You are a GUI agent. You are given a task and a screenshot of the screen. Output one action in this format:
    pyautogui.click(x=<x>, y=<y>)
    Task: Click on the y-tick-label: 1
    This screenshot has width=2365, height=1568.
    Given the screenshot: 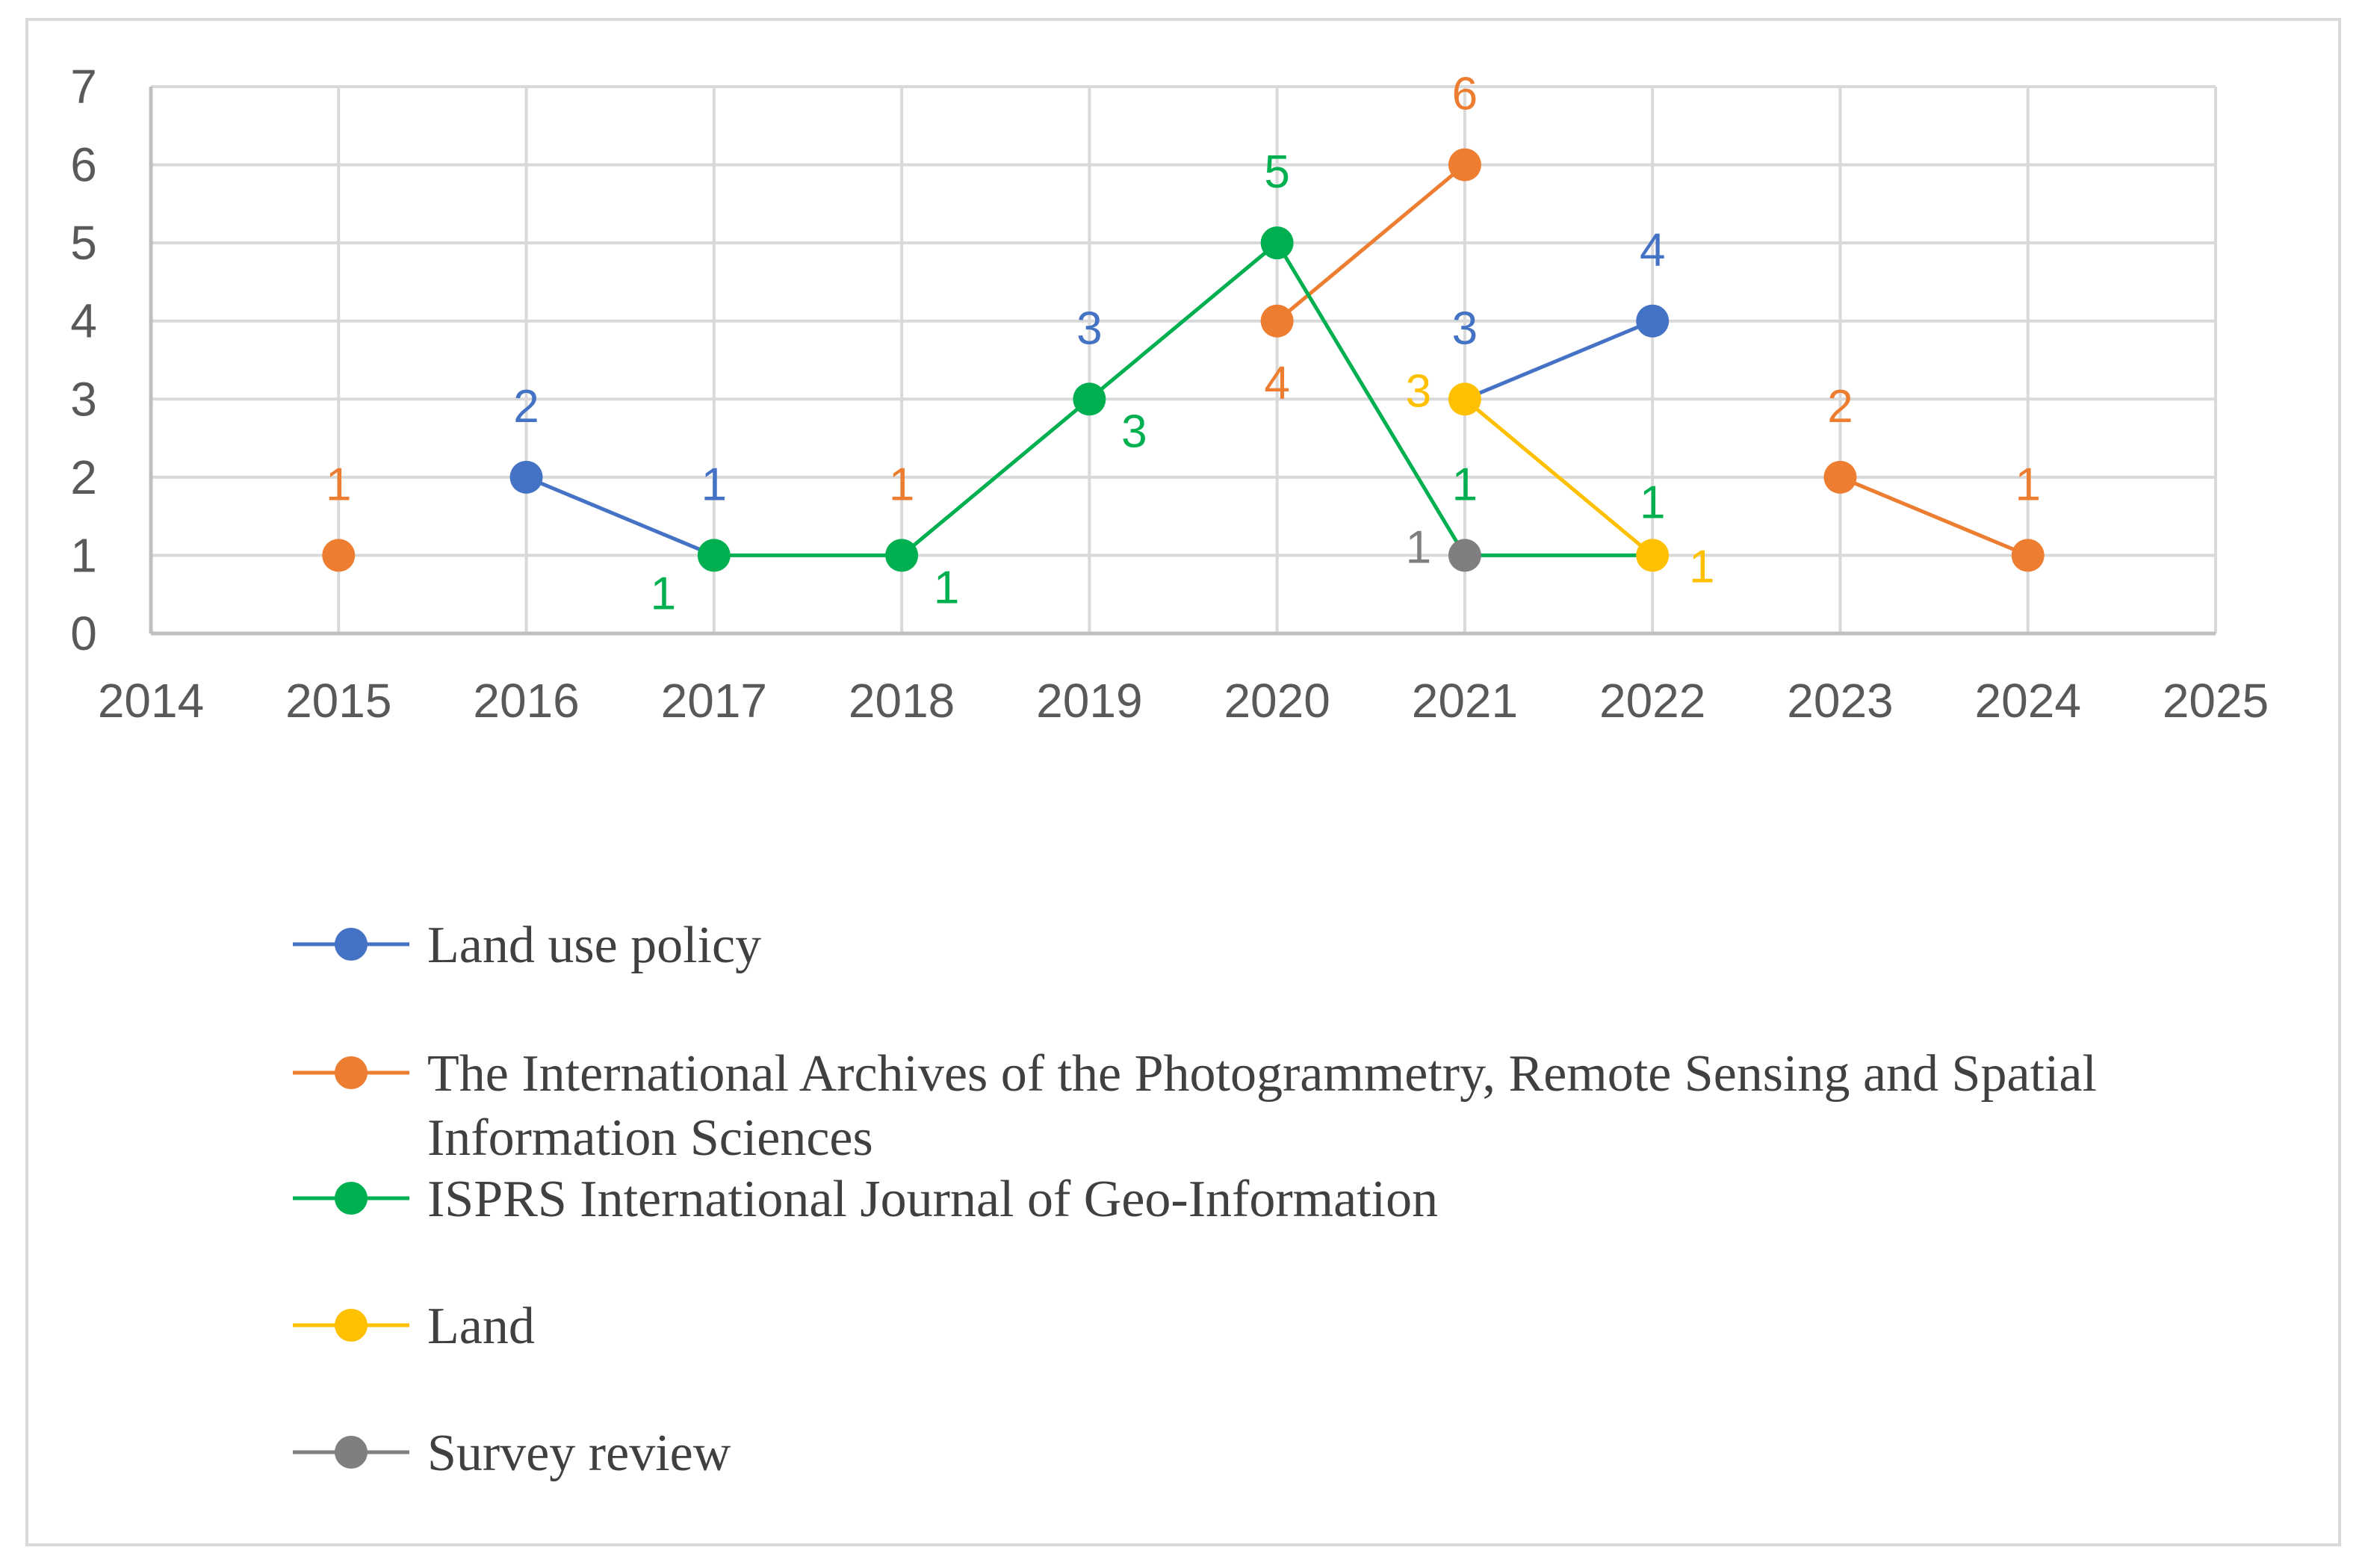 What is the action you would take?
    pyautogui.click(x=84, y=555)
    